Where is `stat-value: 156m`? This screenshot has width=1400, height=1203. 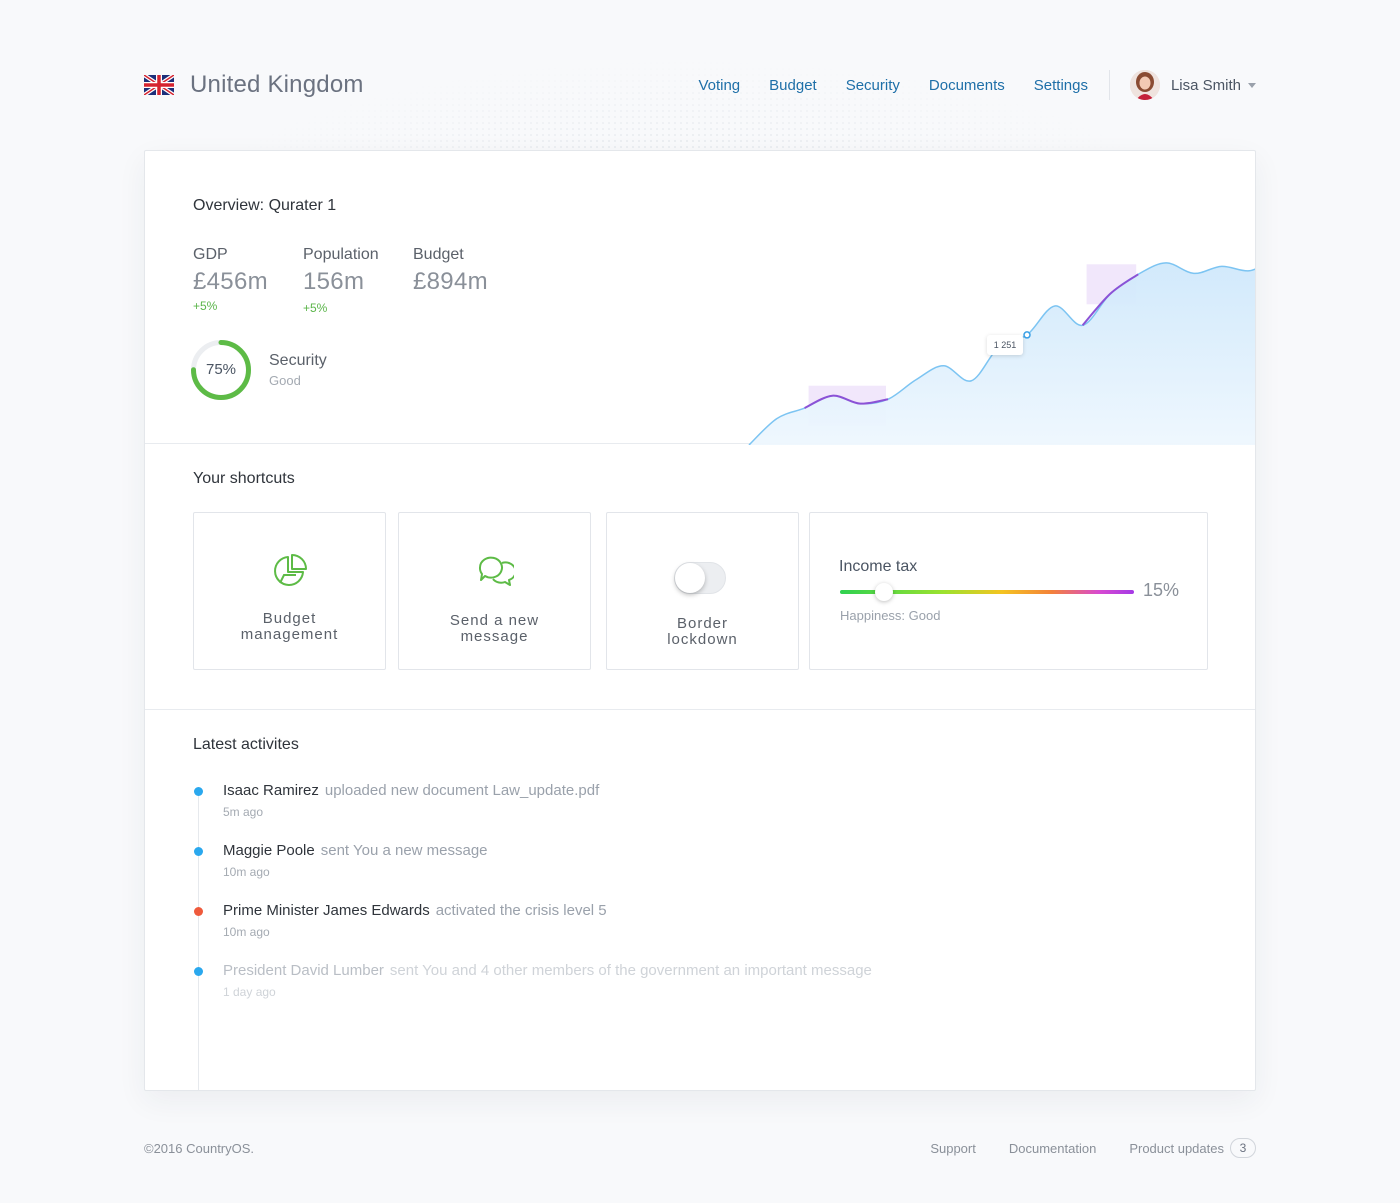
stat-value: 156m is located at coordinates (334, 281).